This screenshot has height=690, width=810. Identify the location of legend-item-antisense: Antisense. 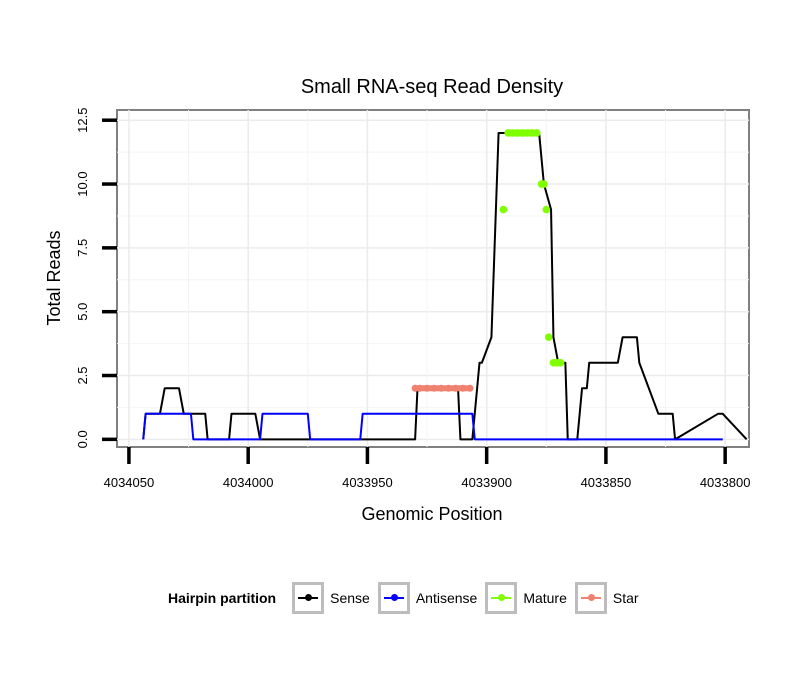
(427, 598).